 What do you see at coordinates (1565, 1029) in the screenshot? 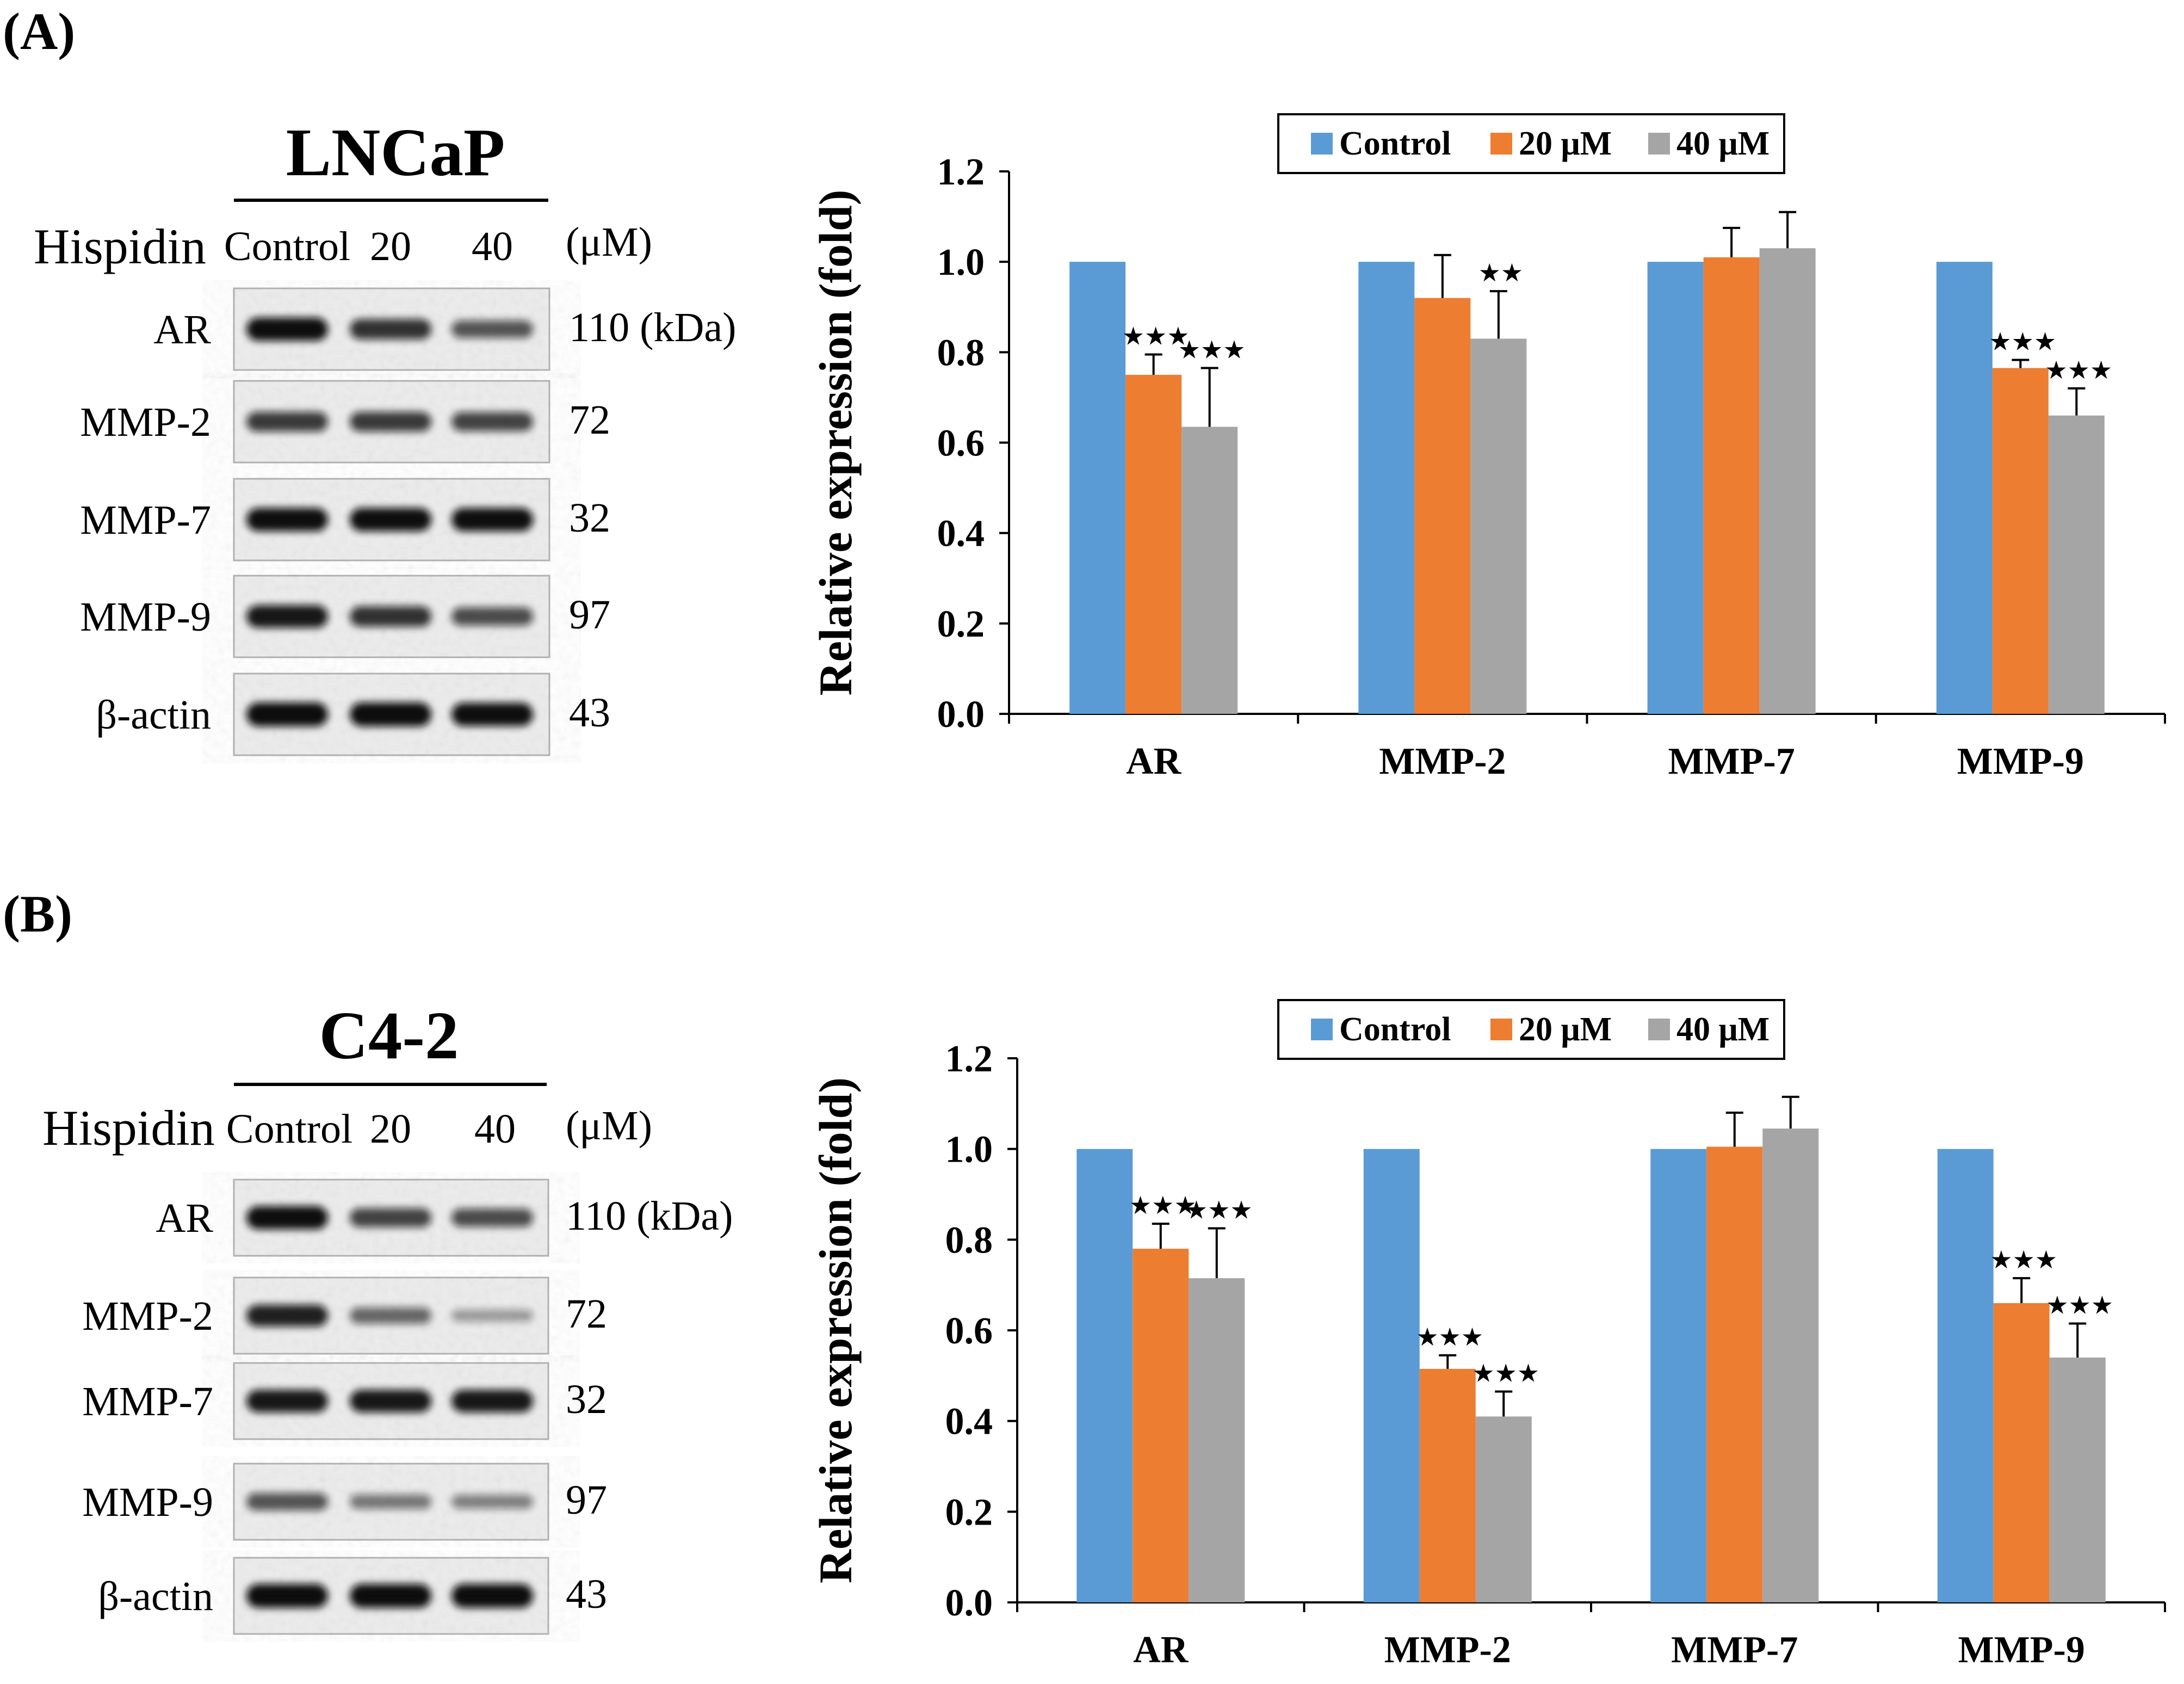
I see `legend-label: 20 μM` at bounding box center [1565, 1029].